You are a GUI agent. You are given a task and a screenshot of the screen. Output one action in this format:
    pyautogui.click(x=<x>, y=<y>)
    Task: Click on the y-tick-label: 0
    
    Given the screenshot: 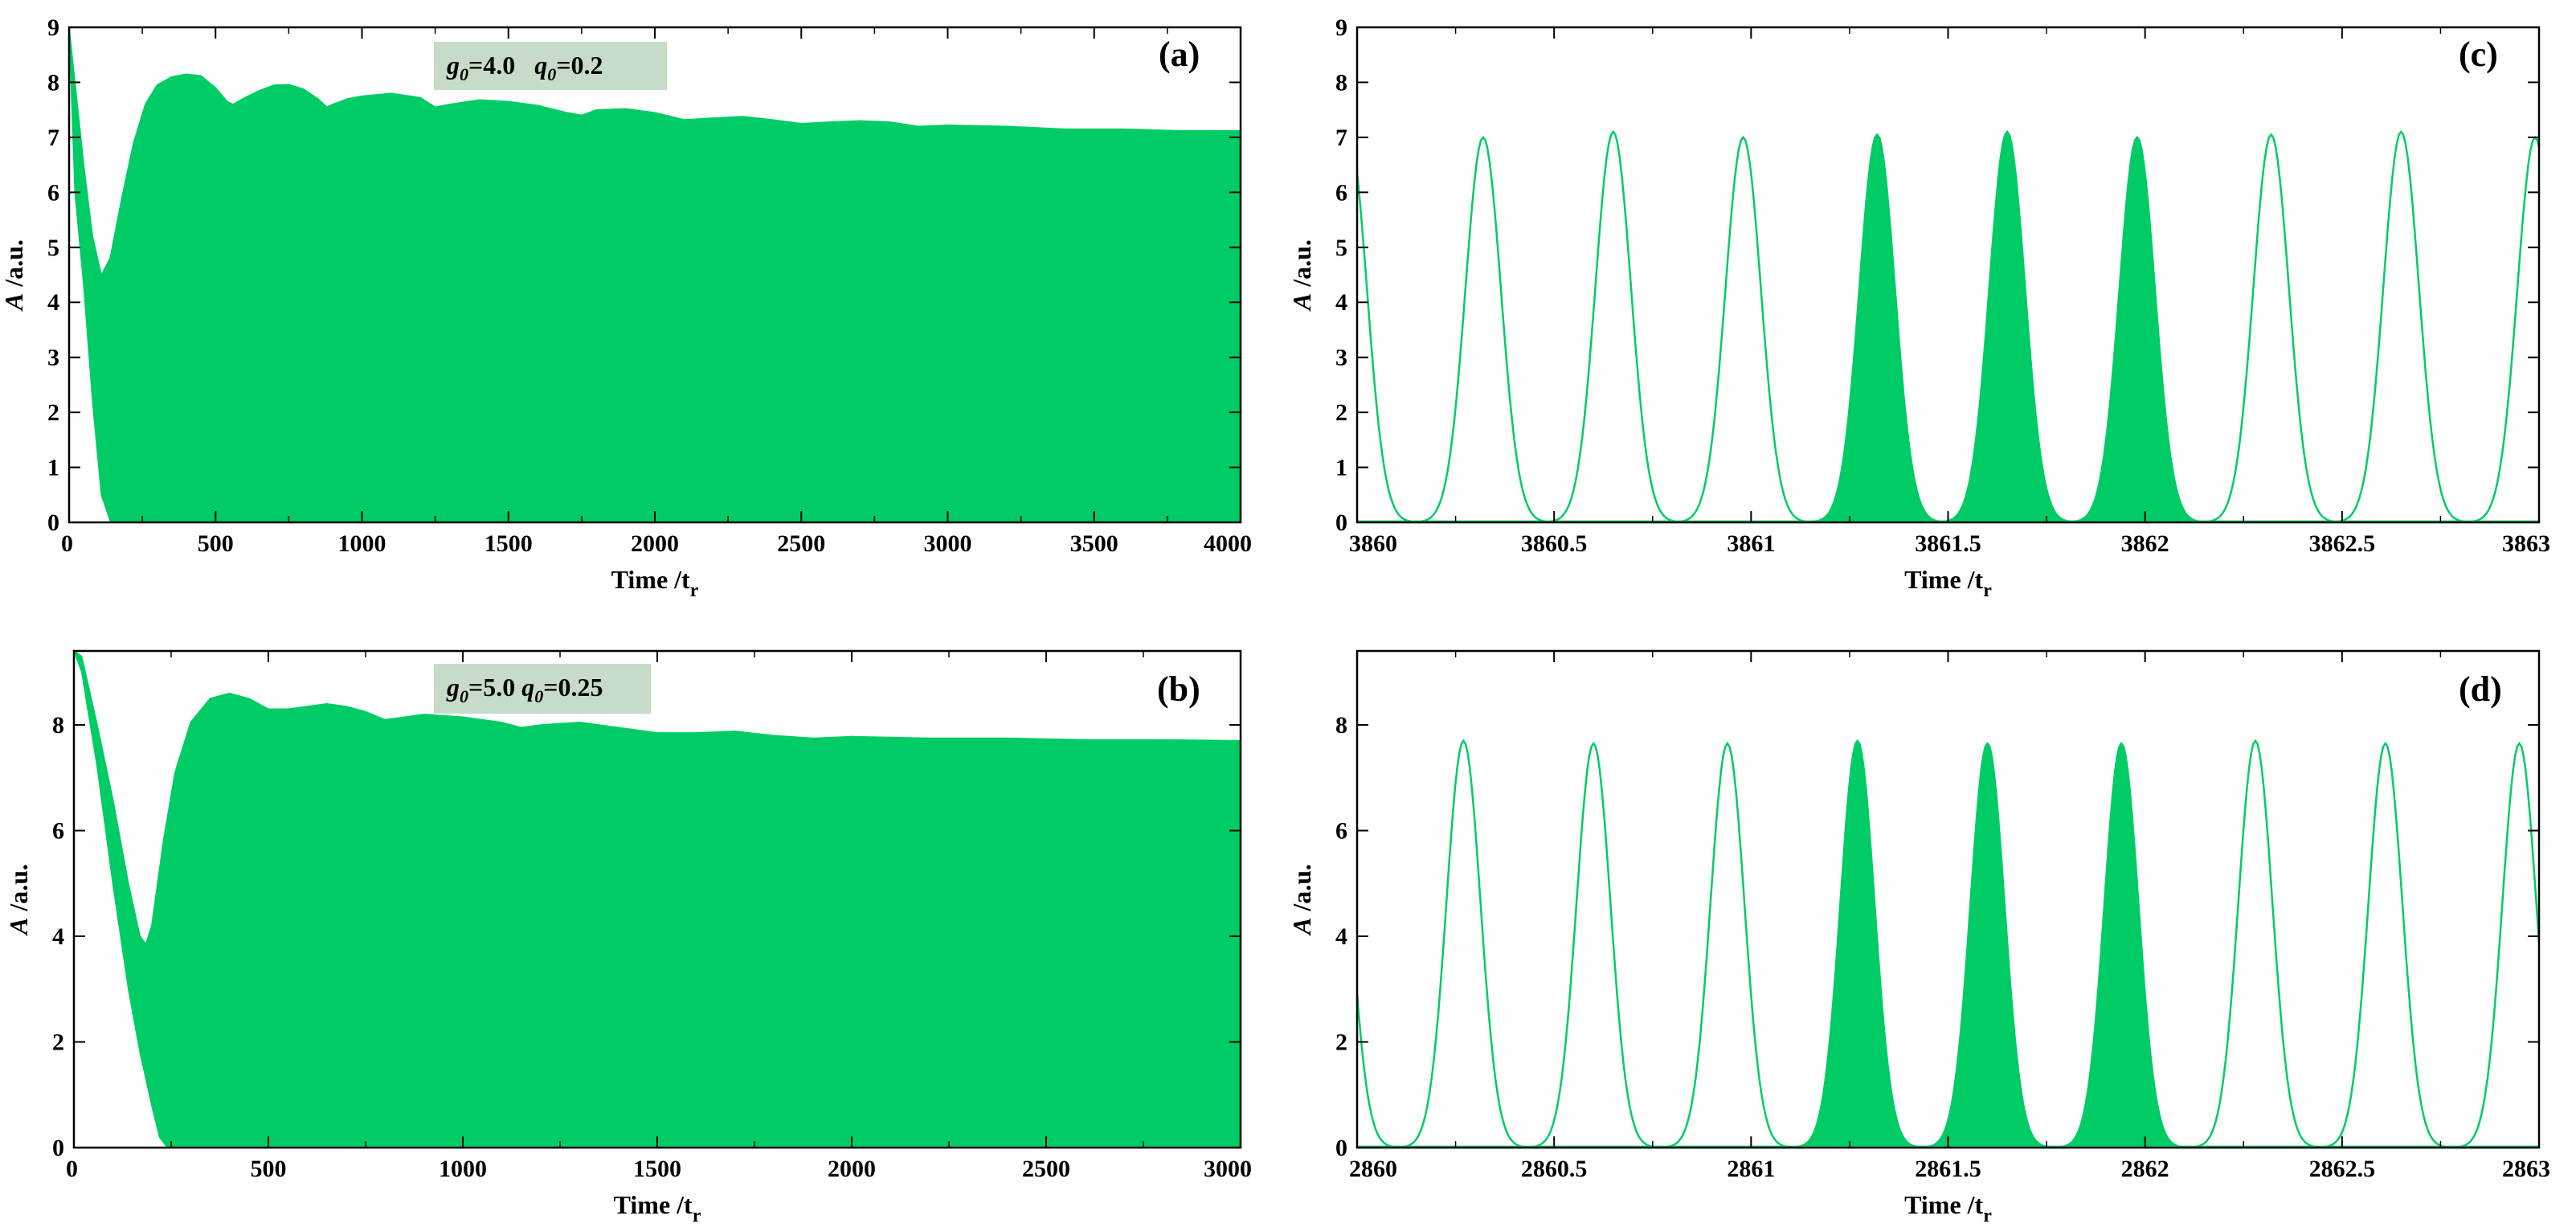 What is the action you would take?
    pyautogui.click(x=58, y=1148)
    